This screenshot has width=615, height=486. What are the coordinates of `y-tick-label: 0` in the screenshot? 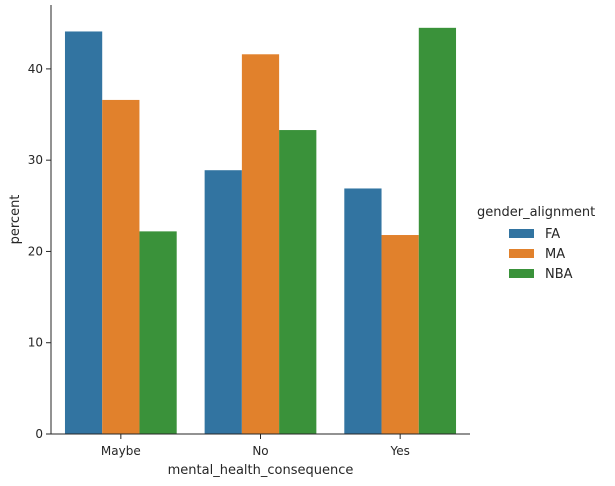 It's located at (39, 434).